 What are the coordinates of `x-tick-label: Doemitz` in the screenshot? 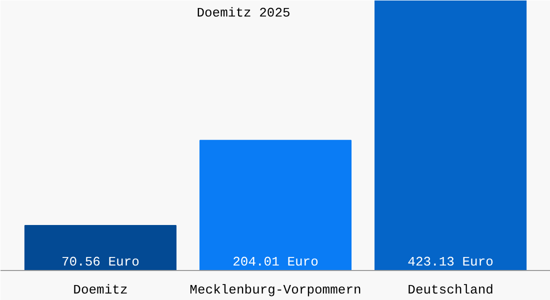 It's located at (100, 290).